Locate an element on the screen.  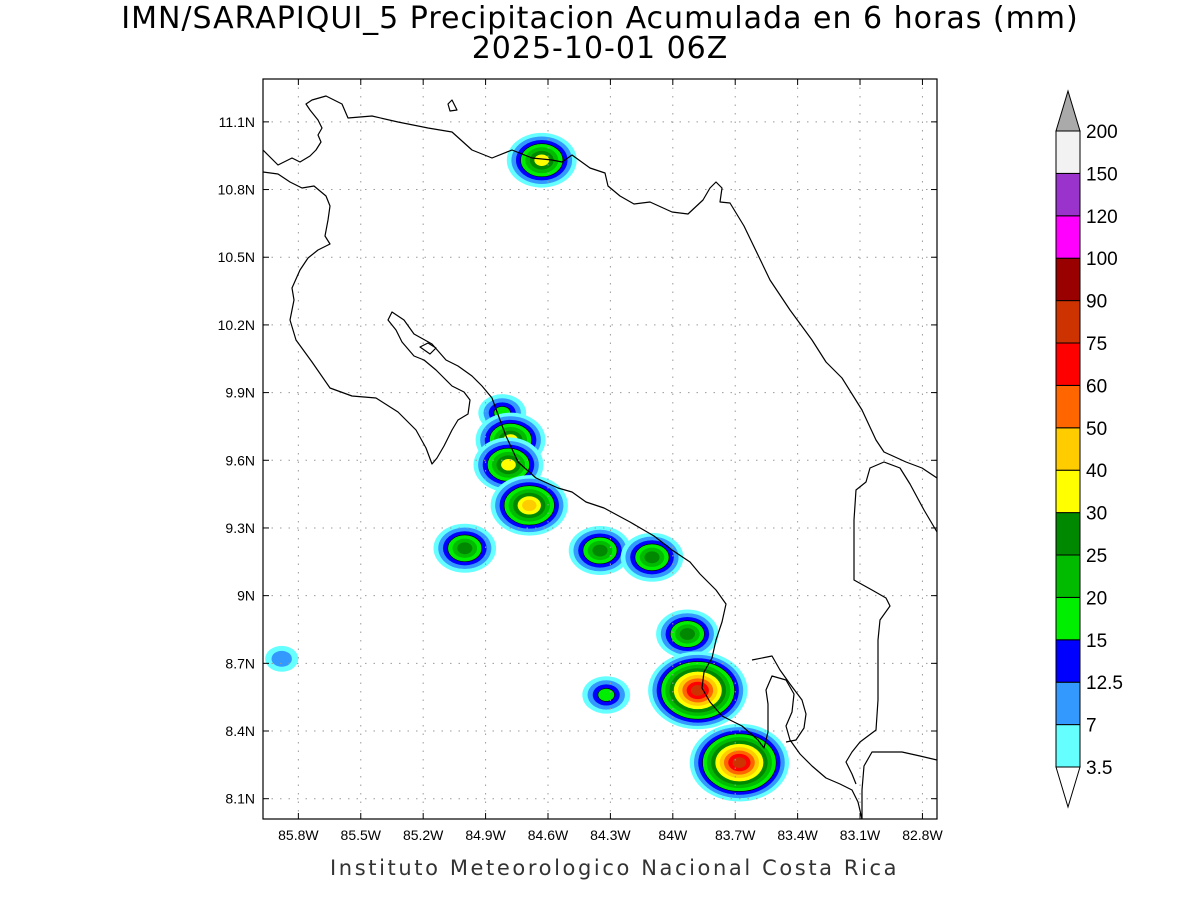
lat-tick-label: 11.1N is located at coordinates (237, 122).